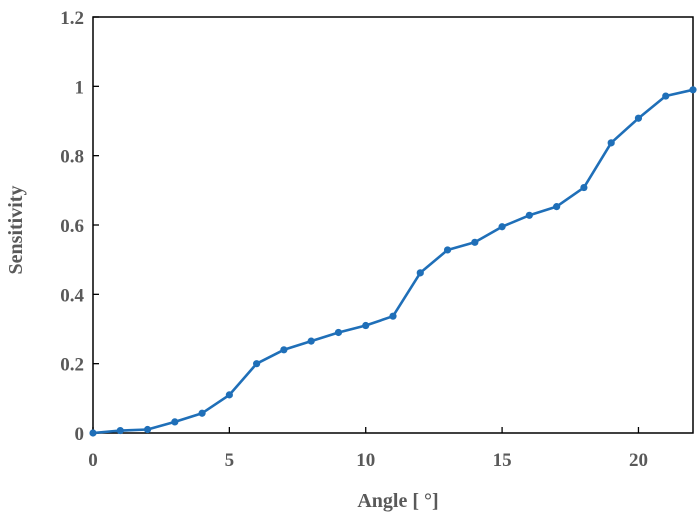 The width and height of the screenshot is (700, 517). I want to click on x-tick-label-2: 10, so click(365, 460).